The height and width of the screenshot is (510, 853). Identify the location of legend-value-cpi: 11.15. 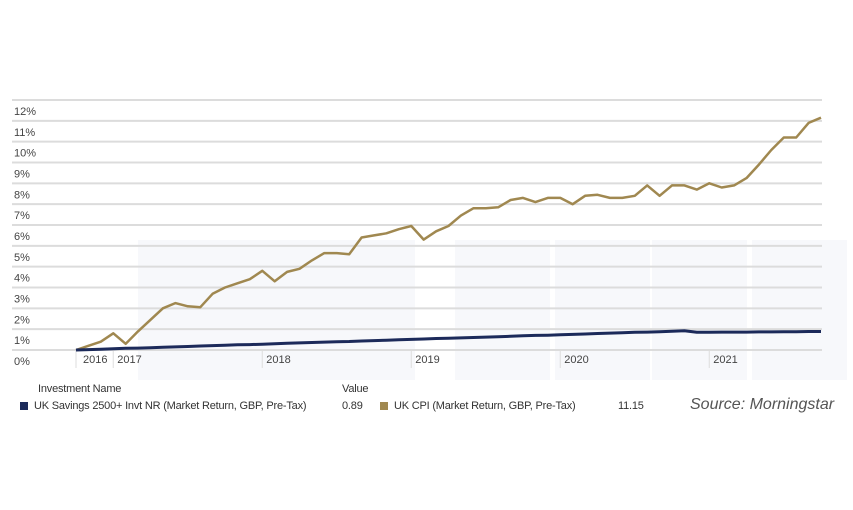
(631, 406).